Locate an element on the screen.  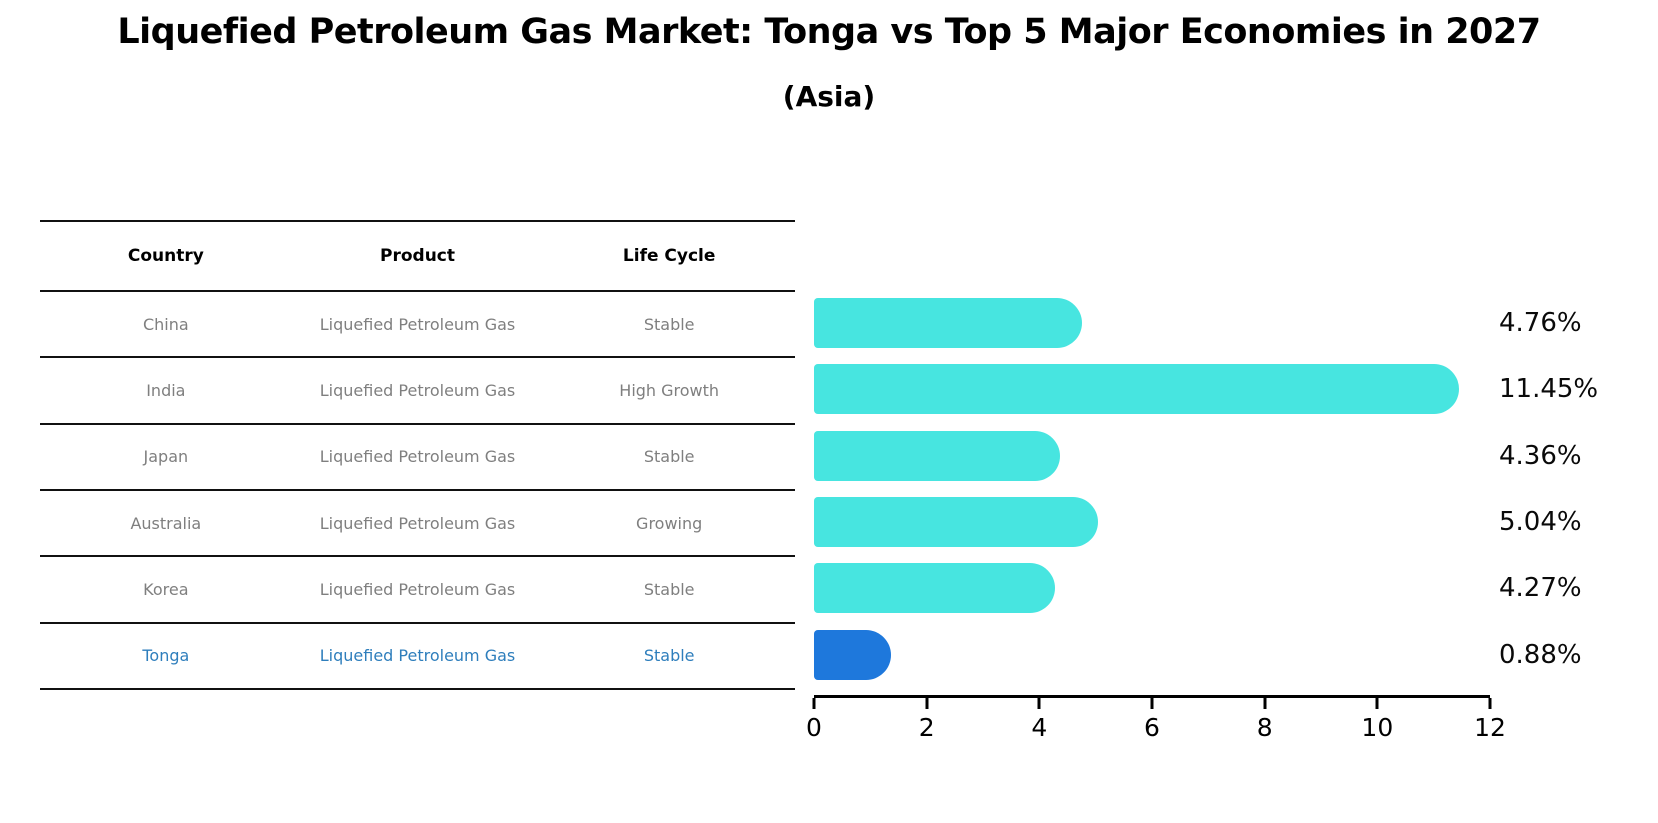
bar-row-india is located at coordinates (1152, 389).